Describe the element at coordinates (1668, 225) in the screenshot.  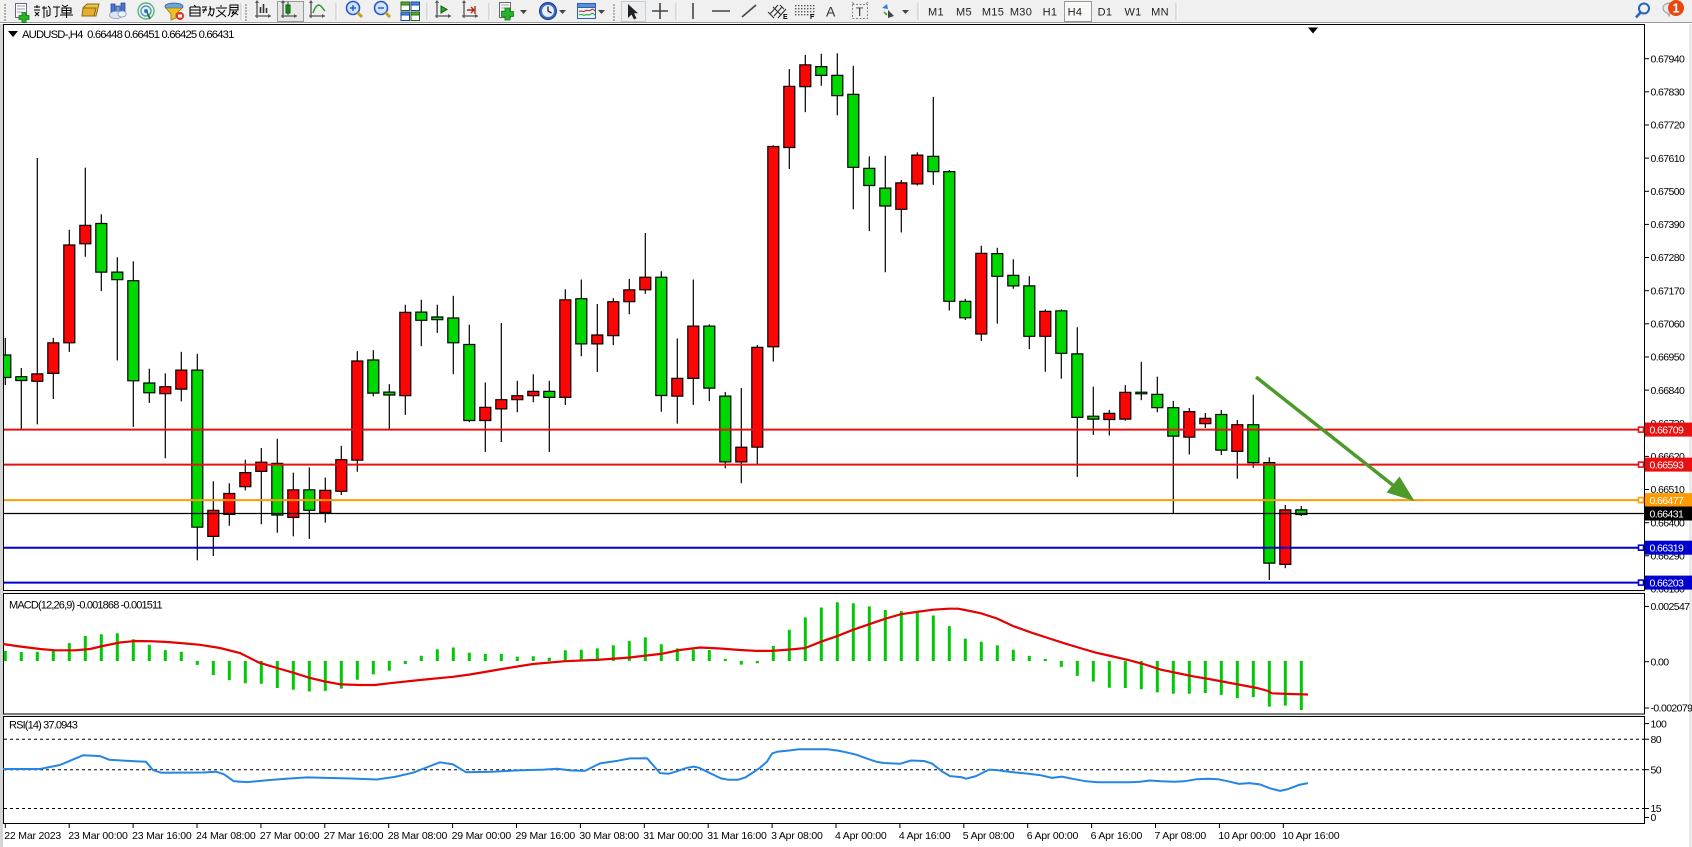
I see `svg-text: 0.67390` at that location.